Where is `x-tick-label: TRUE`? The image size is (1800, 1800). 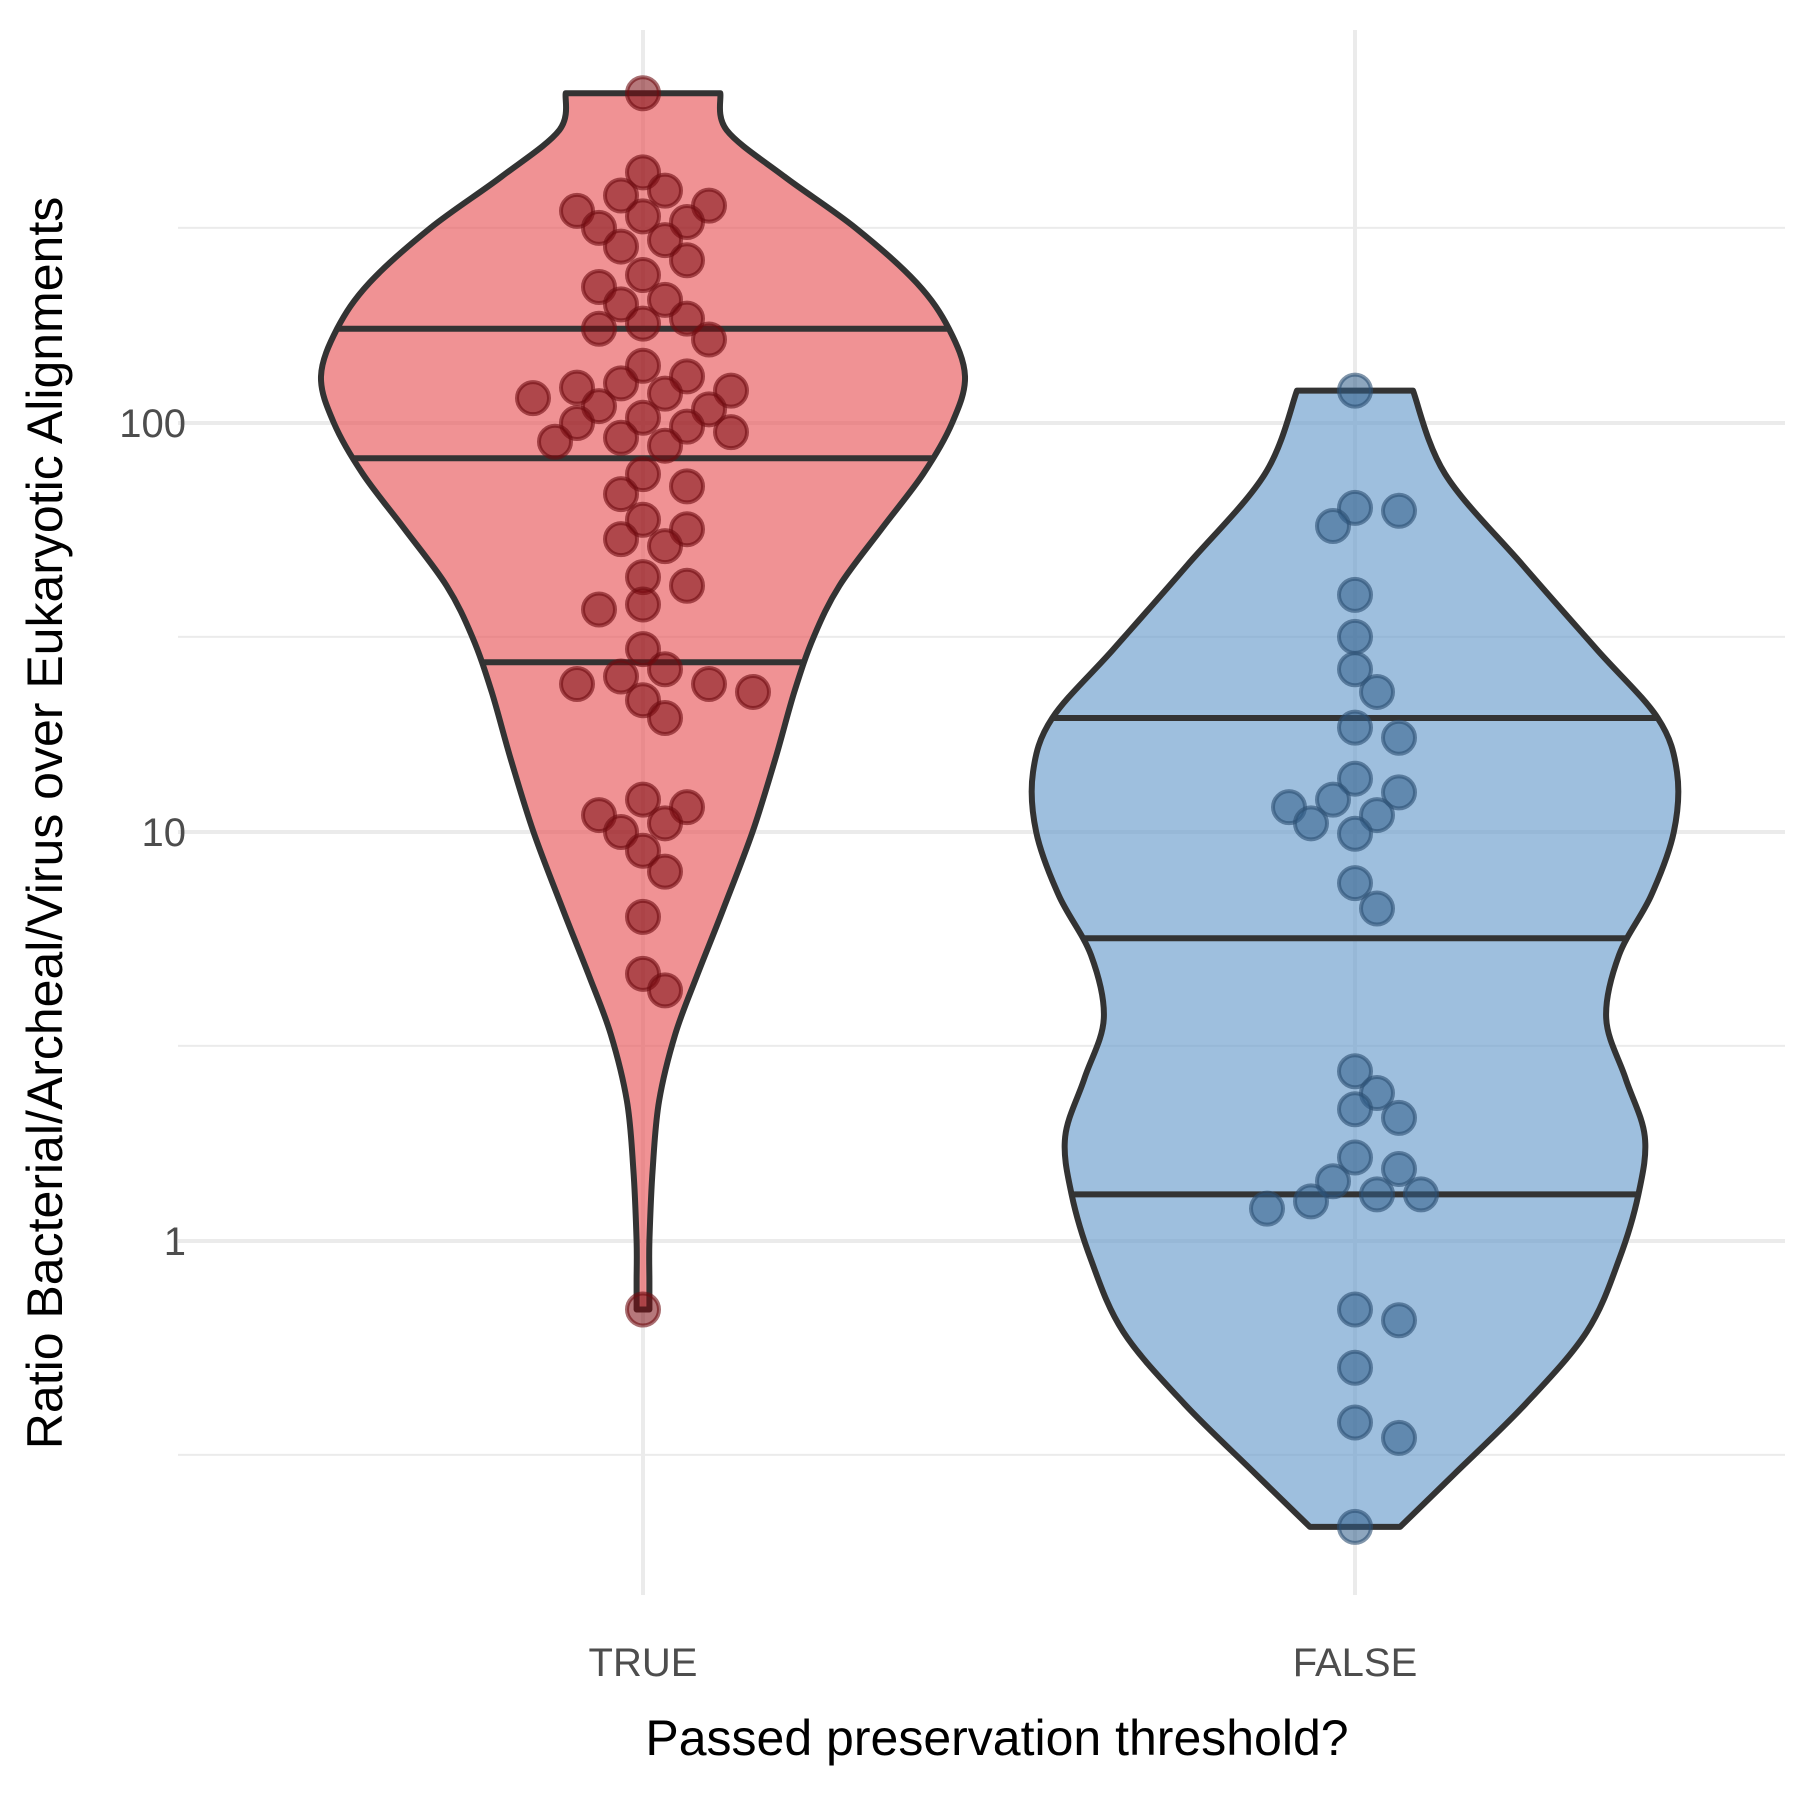
x-tick-label: TRUE is located at coordinates (643, 1663).